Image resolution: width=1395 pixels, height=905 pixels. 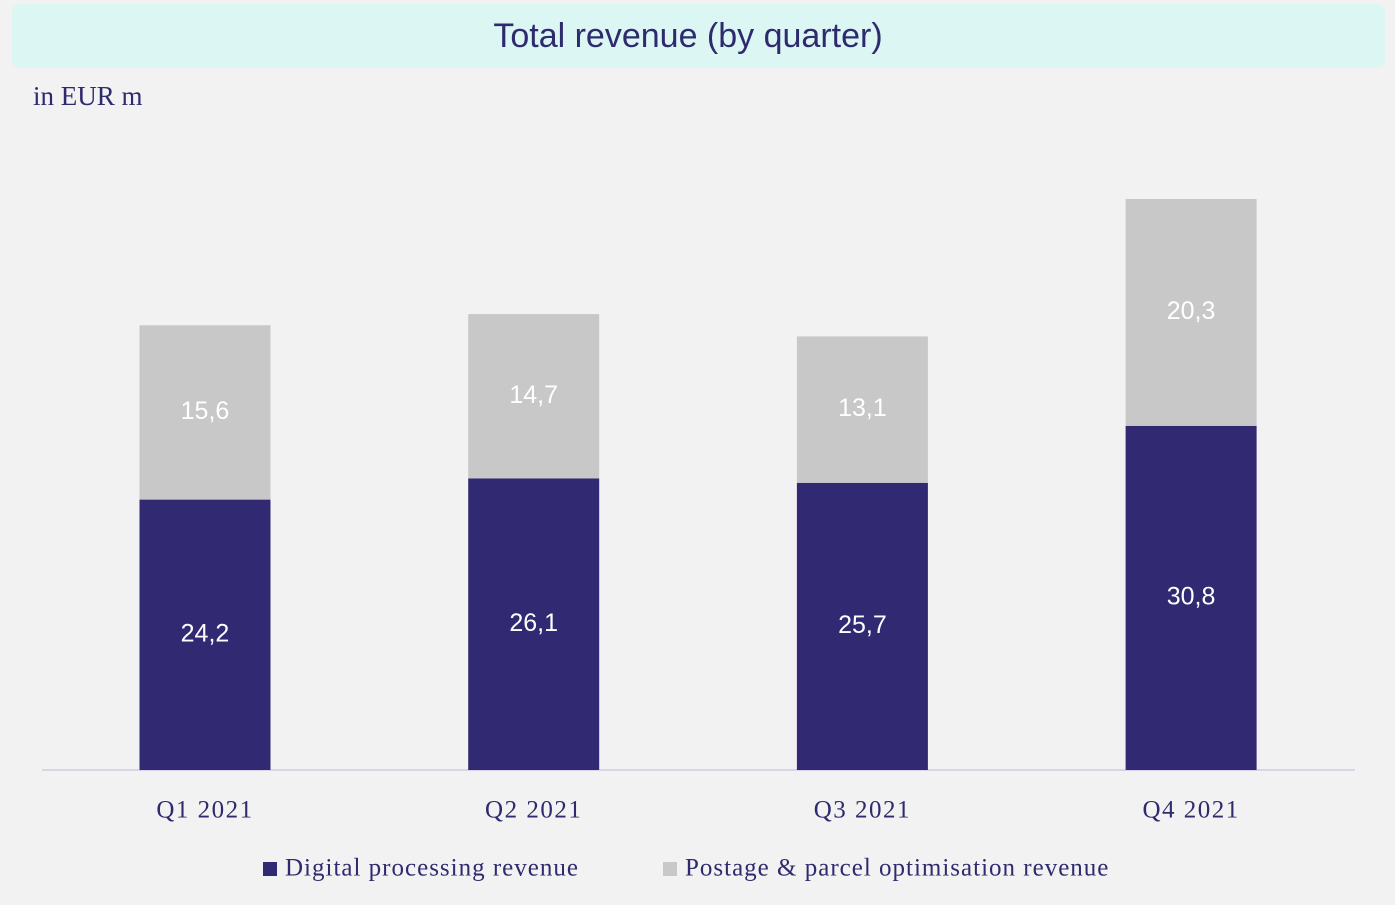 What do you see at coordinates (432, 868) in the screenshot?
I see `legend-label: Digital processing revenue` at bounding box center [432, 868].